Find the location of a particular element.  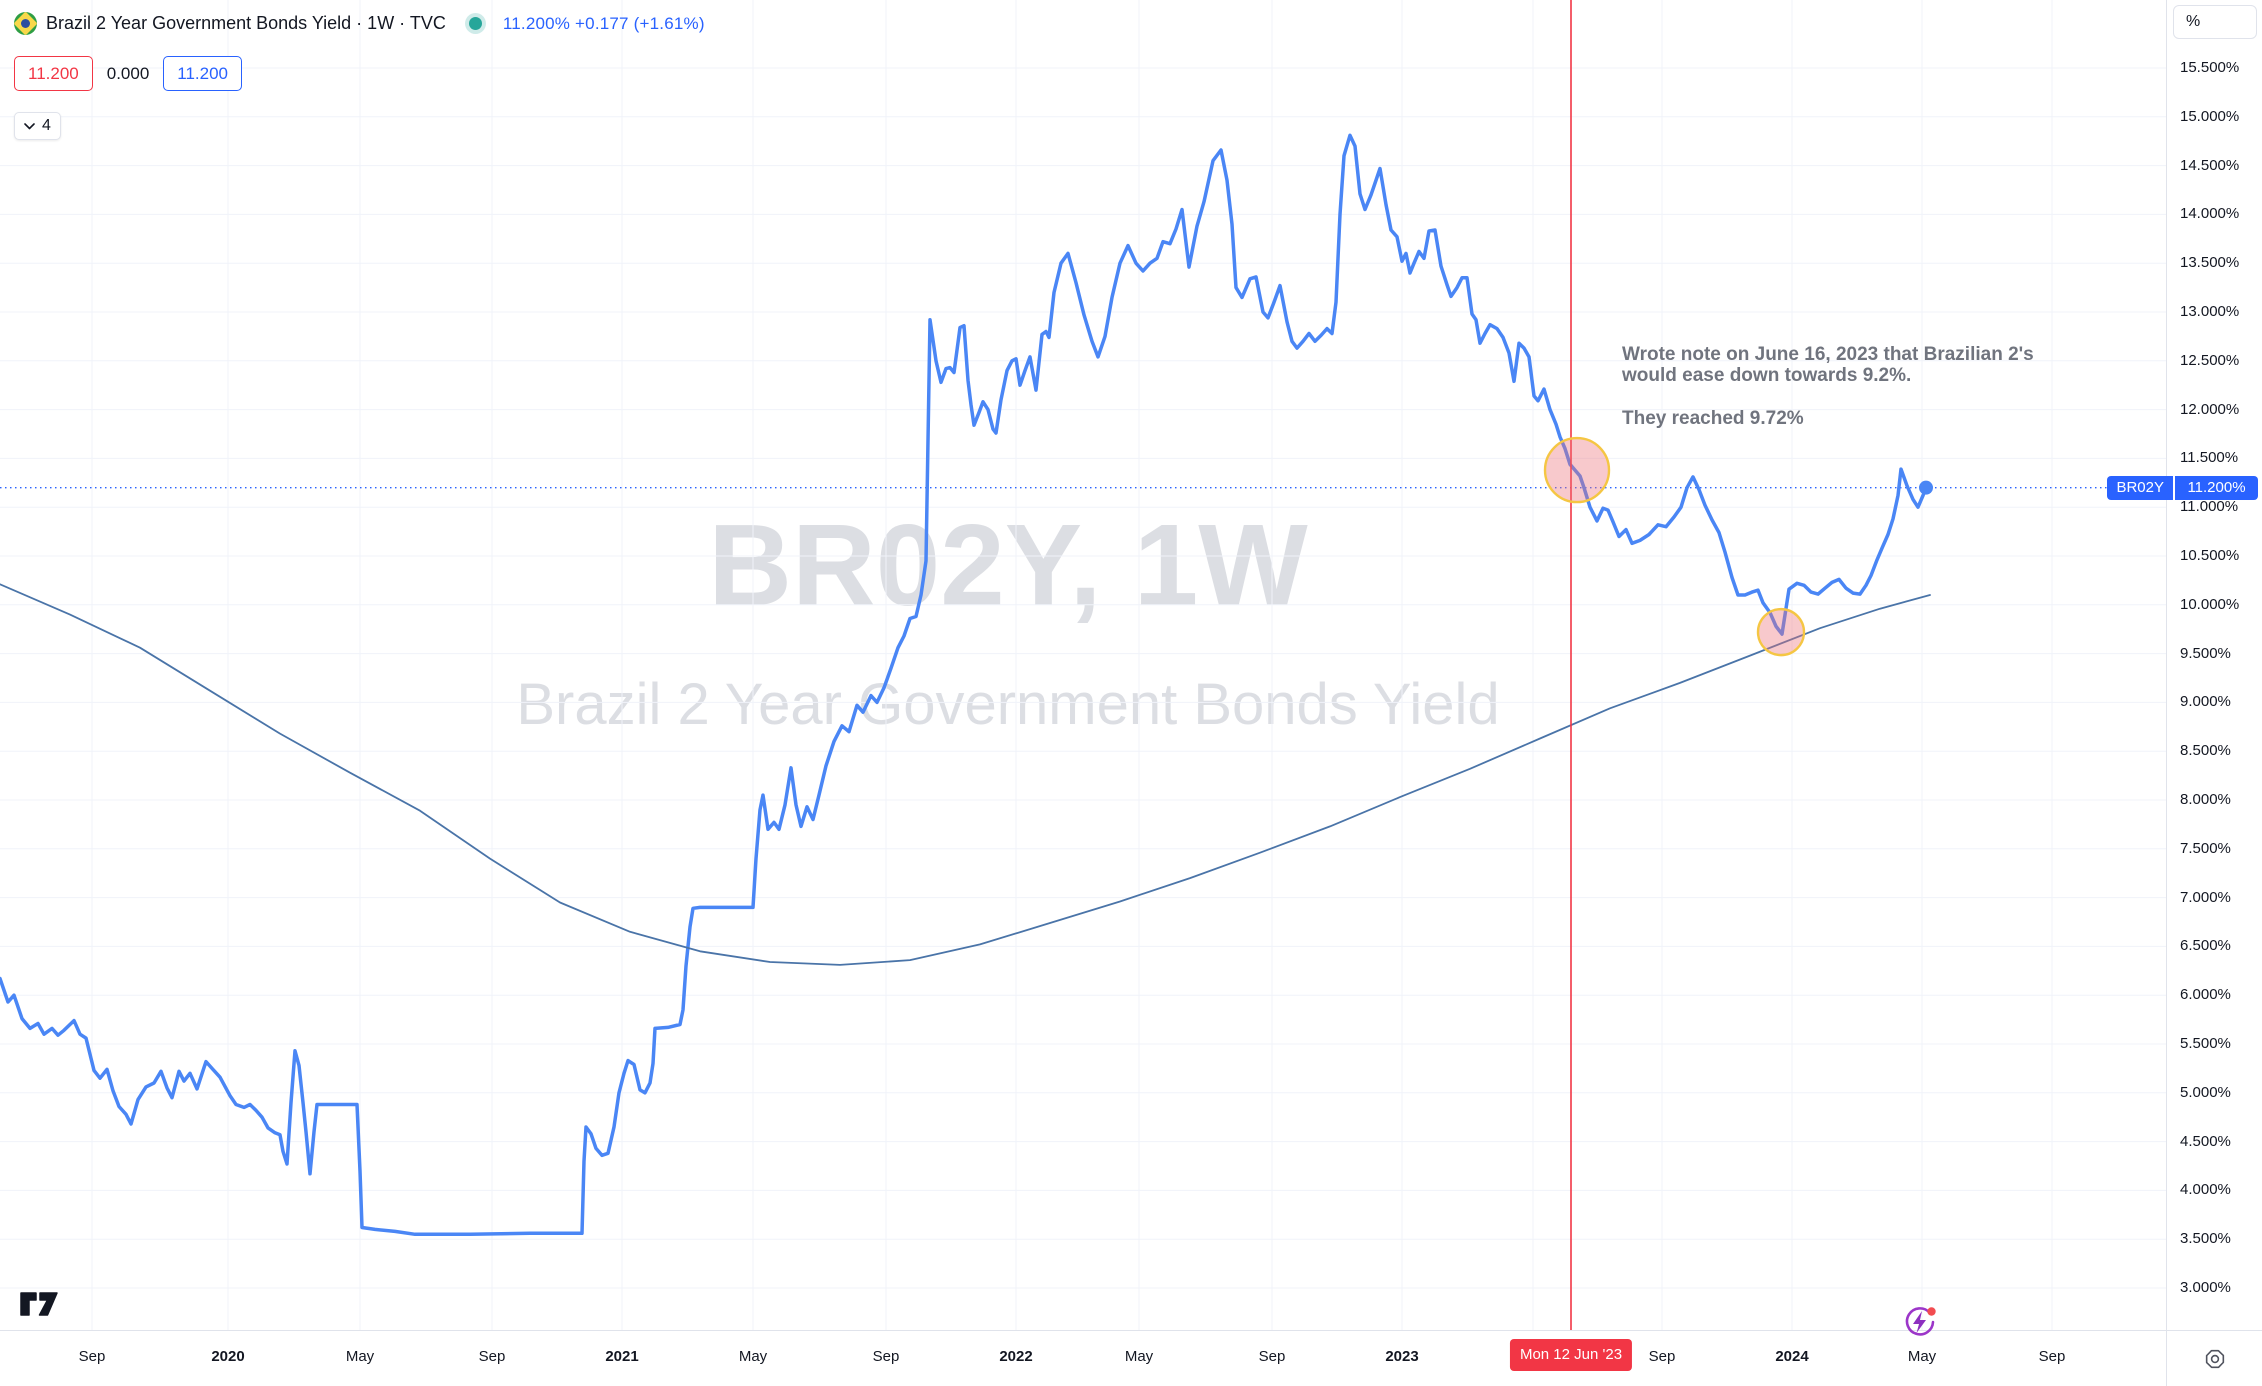

spread-value: 0.000 is located at coordinates (128, 73).